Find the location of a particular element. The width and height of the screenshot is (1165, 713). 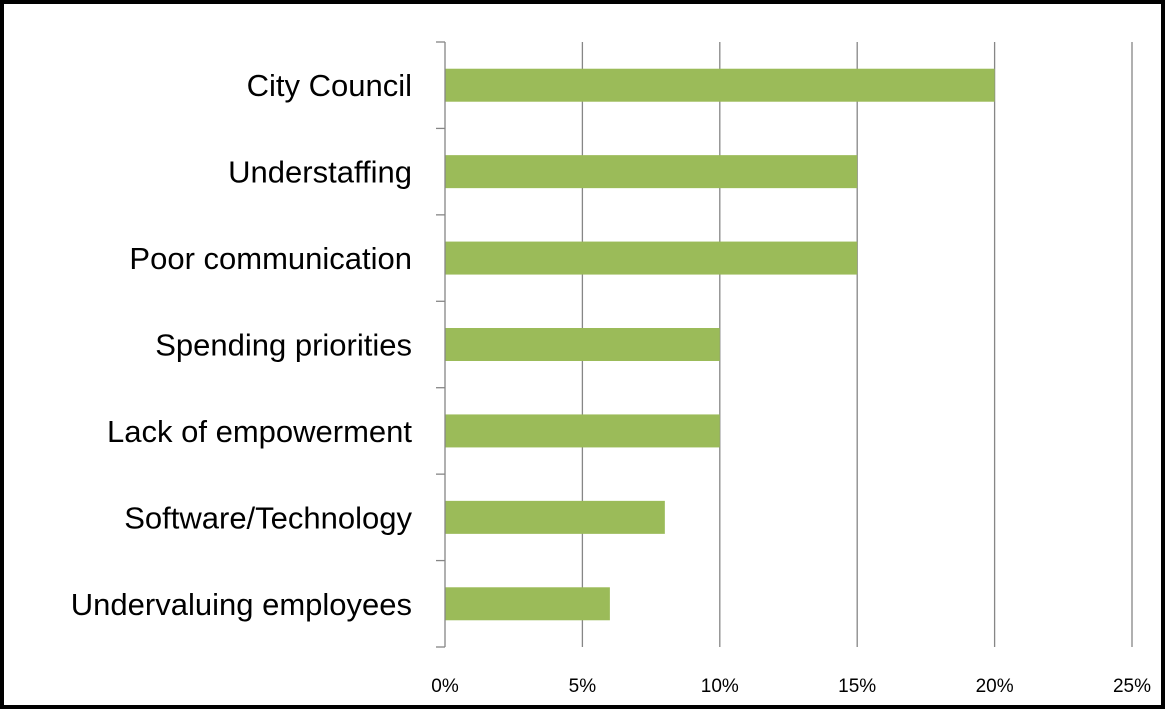

category-label-0: City Council is located at coordinates (329, 85).